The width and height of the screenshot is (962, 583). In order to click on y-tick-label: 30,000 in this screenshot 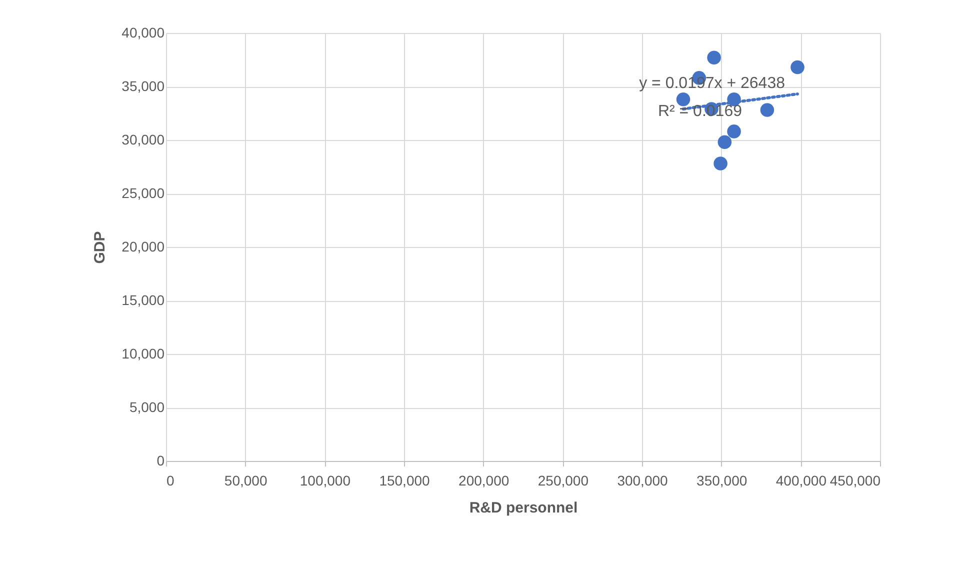, I will do `click(143, 140)`.